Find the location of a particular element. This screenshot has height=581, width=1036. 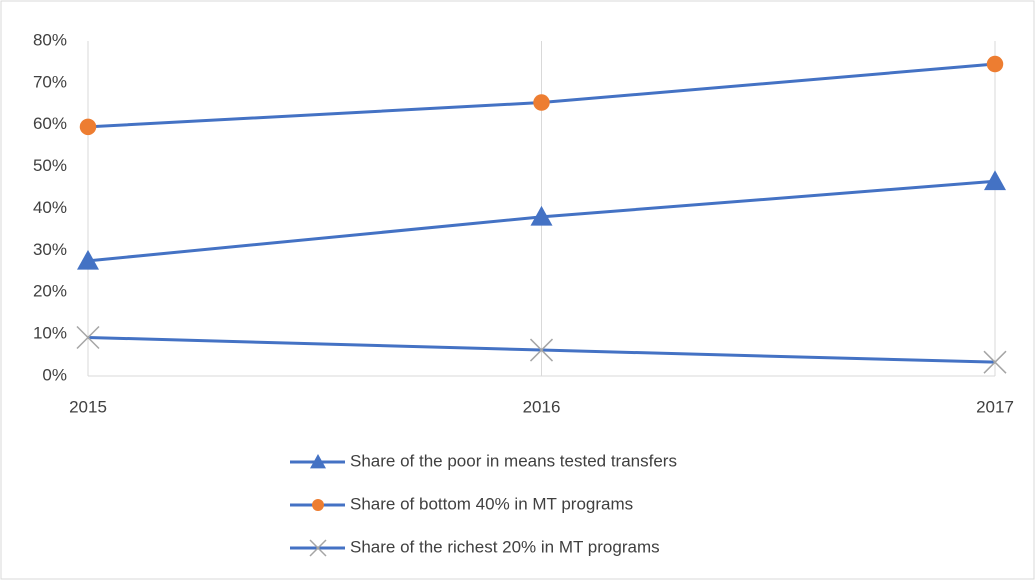

legend-label: Share of bottom 40% in MT programs is located at coordinates (491, 503).